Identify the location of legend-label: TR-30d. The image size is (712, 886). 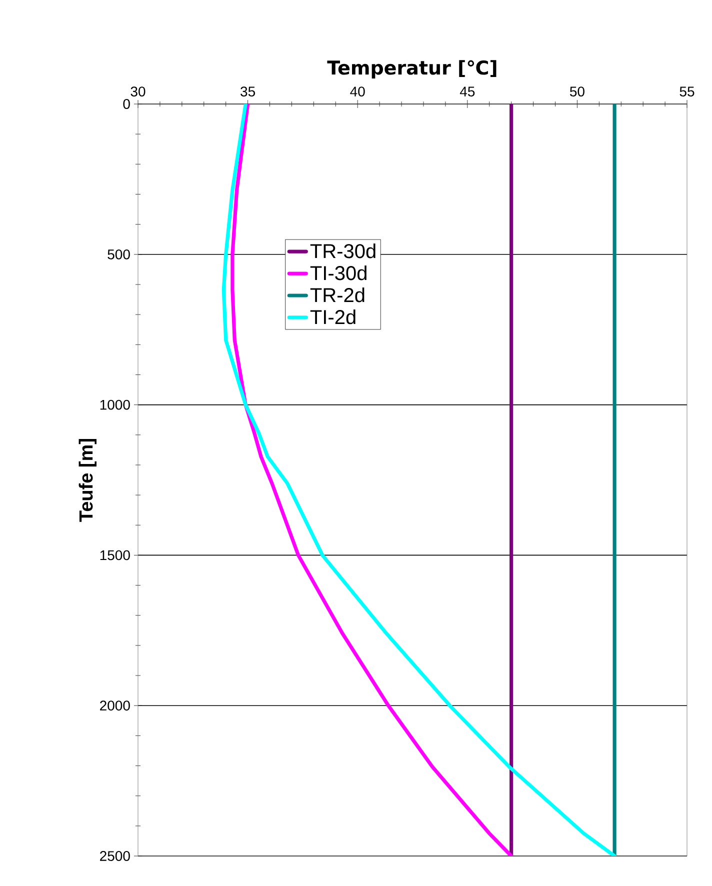
(343, 251).